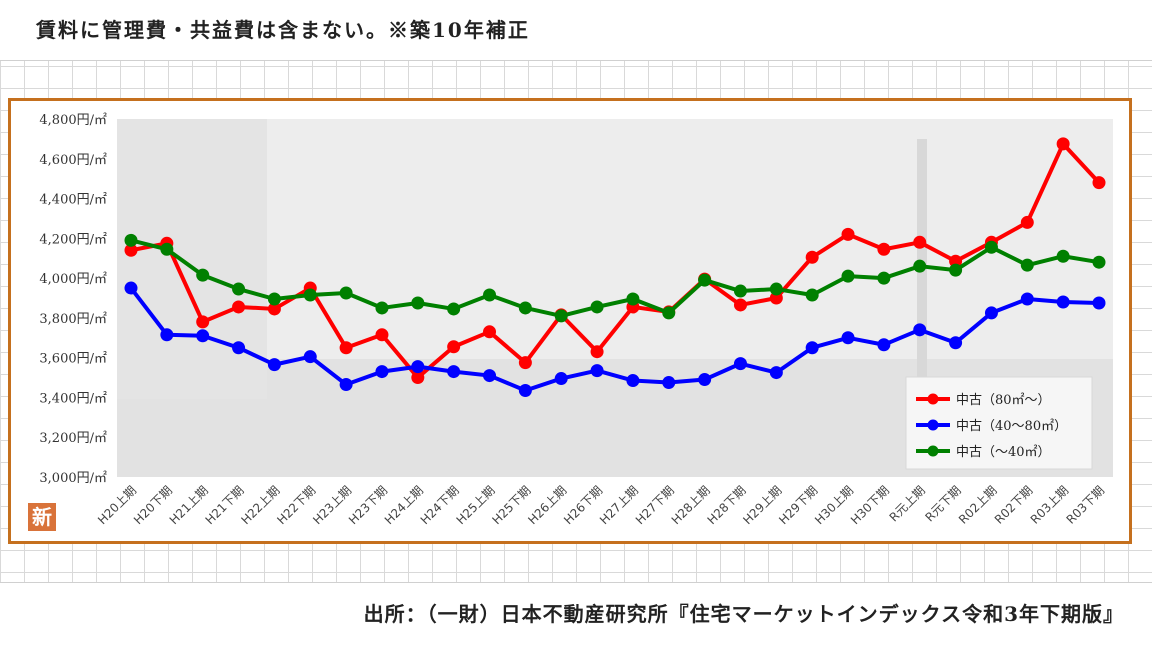 Image resolution: width=1152 pixels, height=649 pixels. Describe the element at coordinates (576, 30) in the screenshot. I see `header-band` at that location.